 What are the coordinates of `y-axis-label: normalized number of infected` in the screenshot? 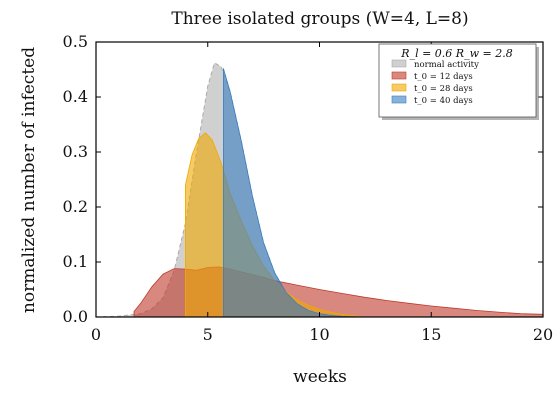 It's located at (29, 180).